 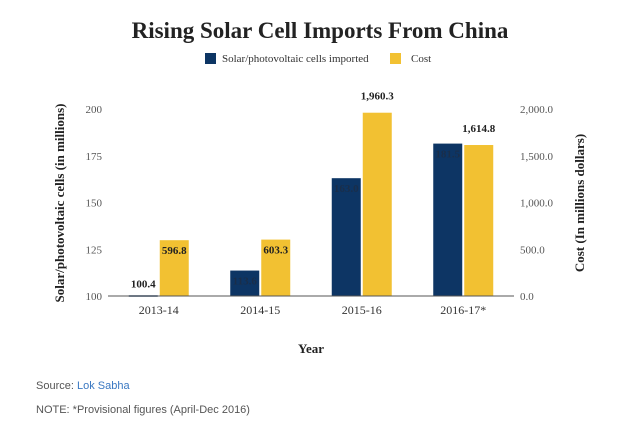 What do you see at coordinates (447, 155) in the screenshot?
I see `data-label-cells: 181.5` at bounding box center [447, 155].